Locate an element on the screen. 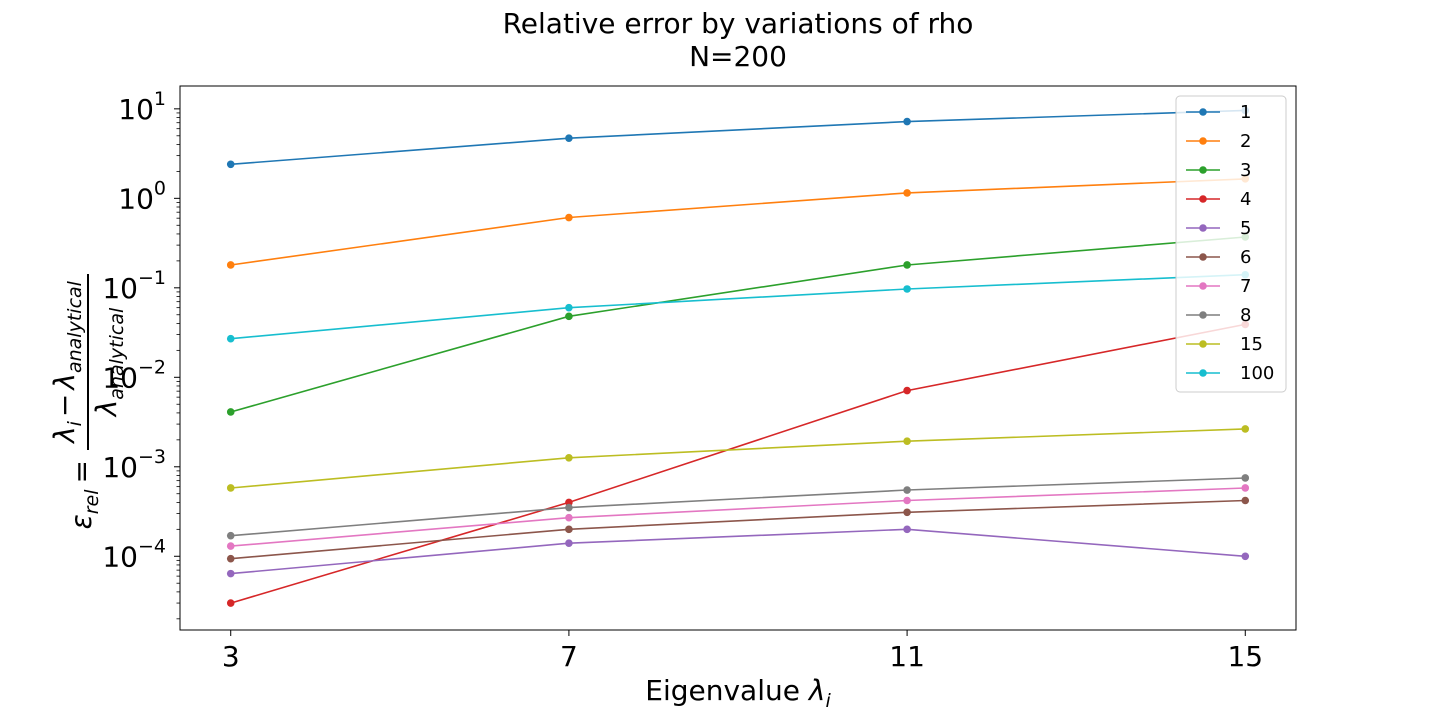 This screenshot has height=724, width=1440. y-label-num-i: i is located at coordinates (75, 423).